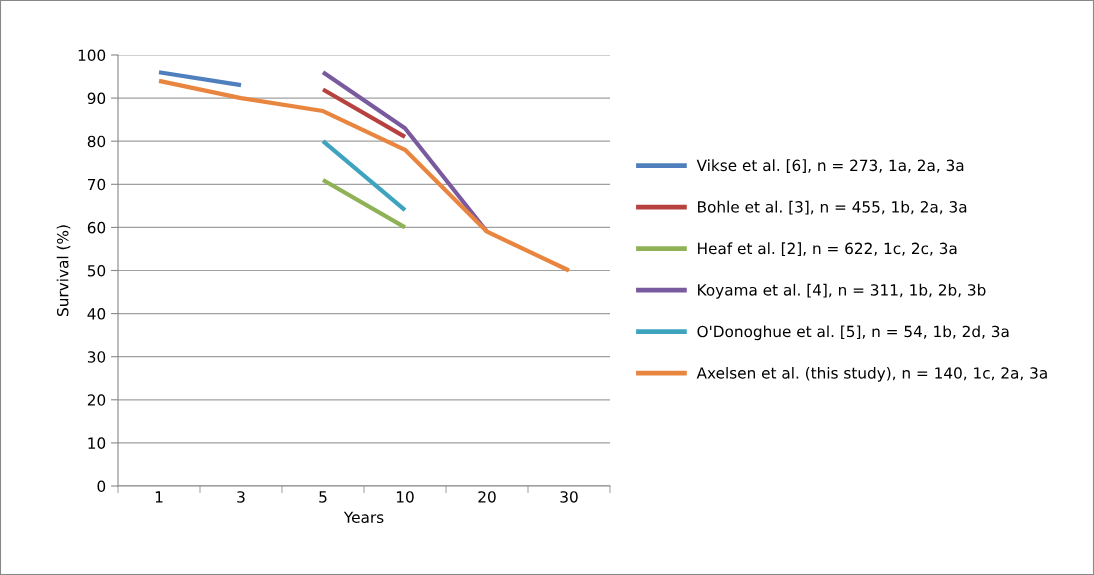 The height and width of the screenshot is (575, 1094). What do you see at coordinates (63, 270) in the screenshot?
I see `y-axis-title: Survival (%)` at bounding box center [63, 270].